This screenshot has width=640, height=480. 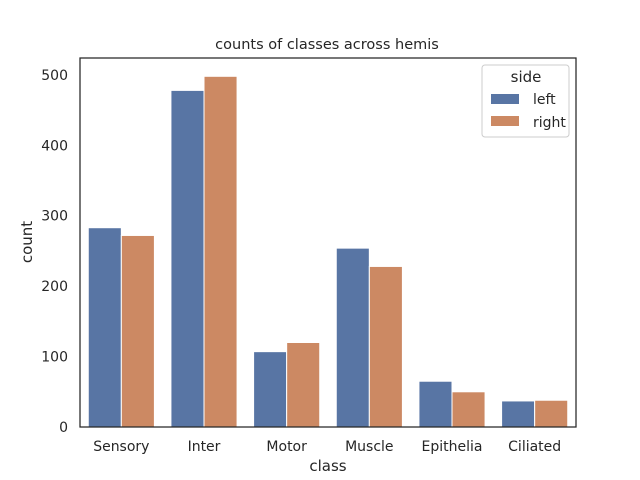 What do you see at coordinates (505, 99) in the screenshot?
I see `legend-swatch-left` at bounding box center [505, 99].